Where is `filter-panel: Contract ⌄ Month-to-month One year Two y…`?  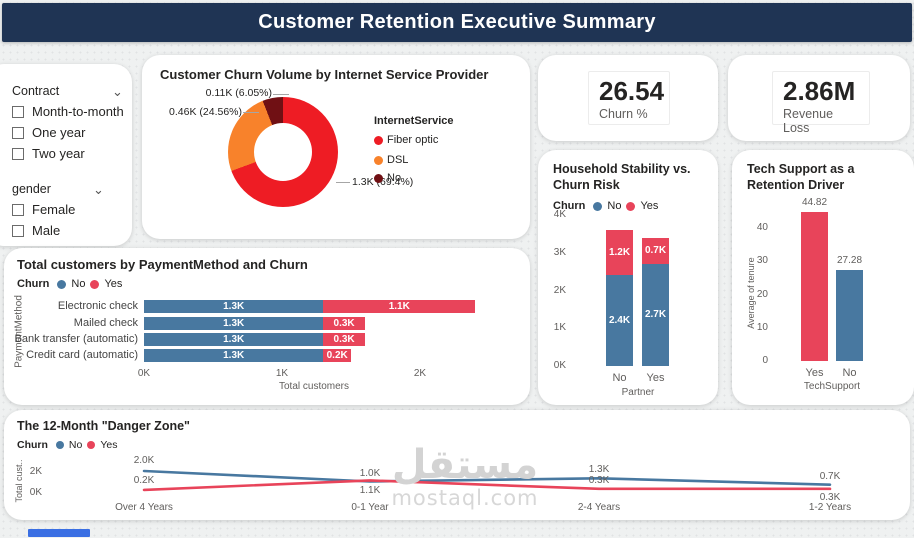 filter-panel: Contract ⌄ Month-to-month One year Two y… is located at coordinates (66, 155).